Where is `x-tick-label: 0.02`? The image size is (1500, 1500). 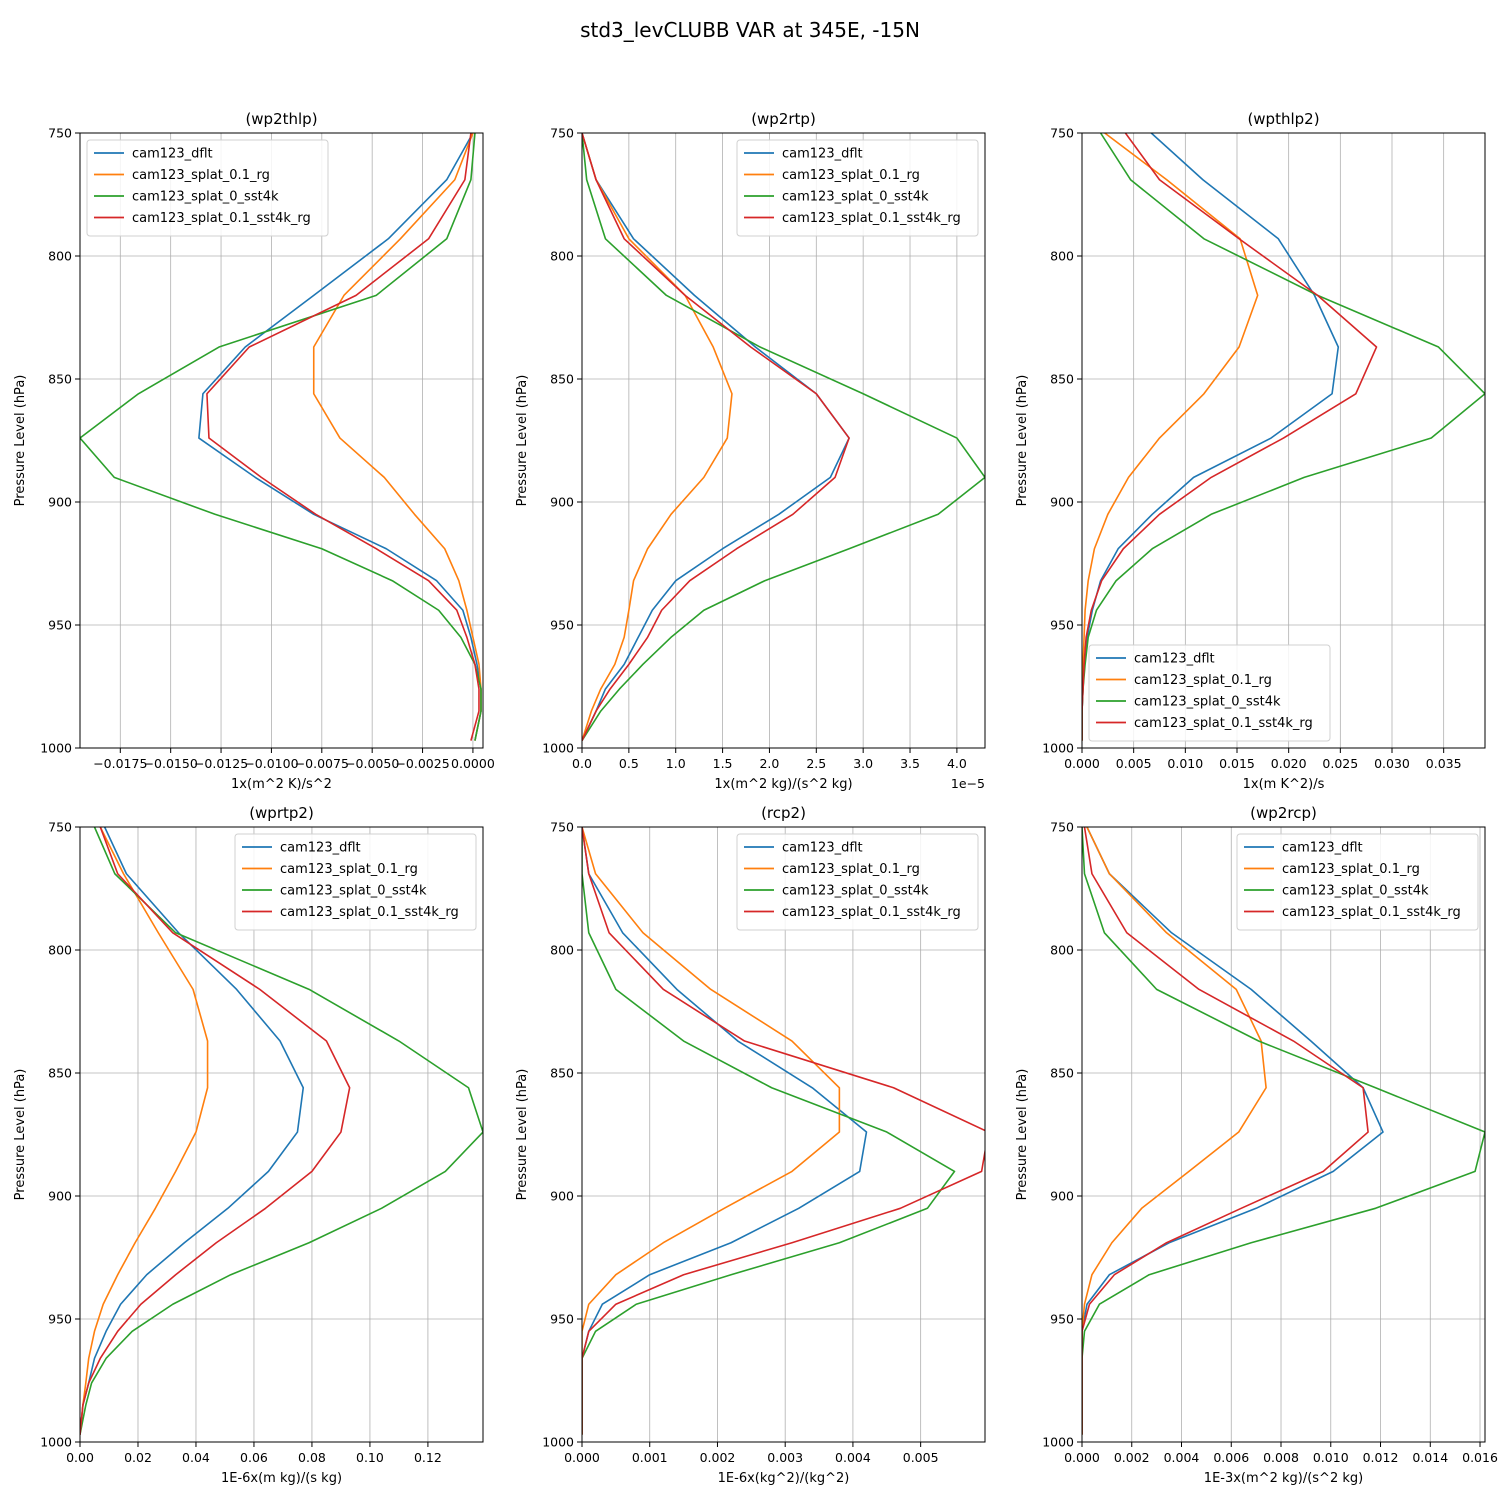
x-tick-label: 0.02 is located at coordinates (138, 1457).